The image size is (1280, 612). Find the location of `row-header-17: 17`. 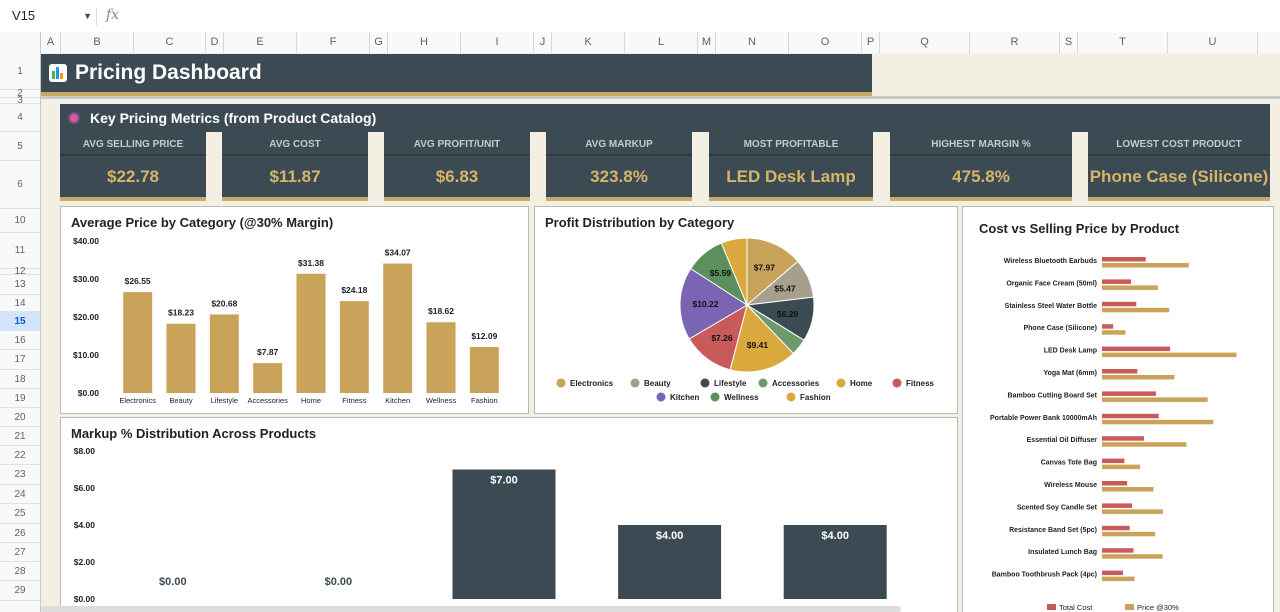

row-header-17: 17 is located at coordinates (20, 360).